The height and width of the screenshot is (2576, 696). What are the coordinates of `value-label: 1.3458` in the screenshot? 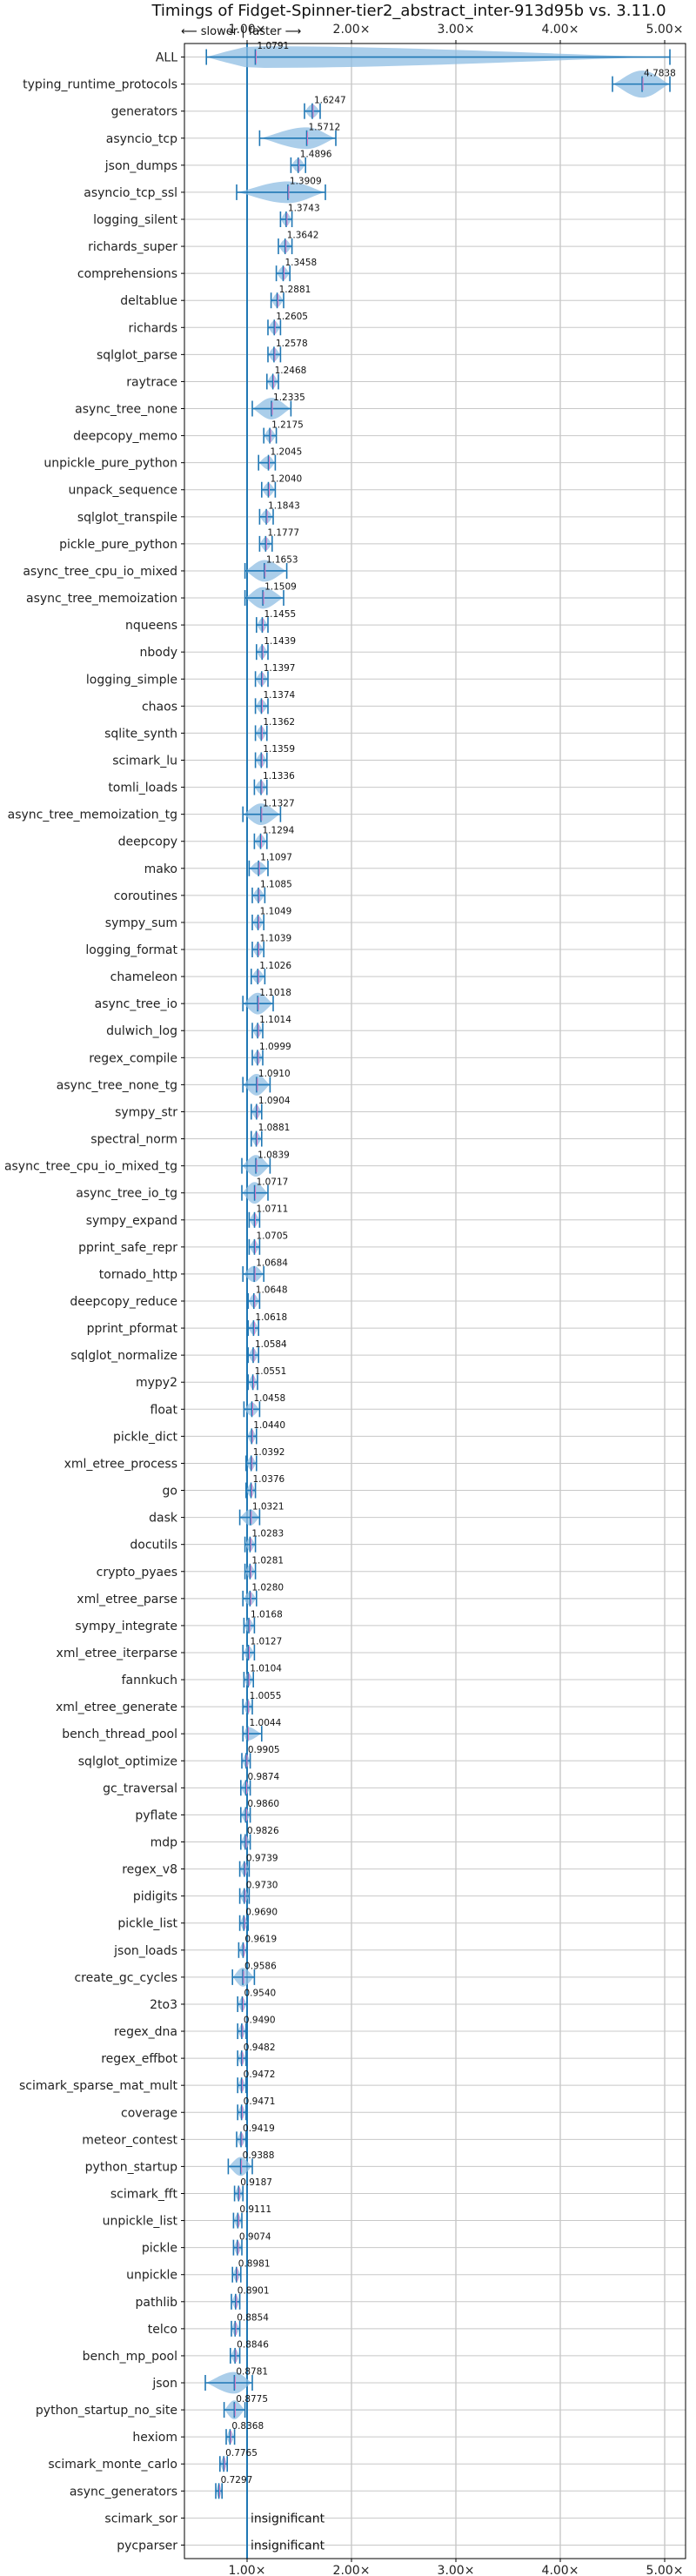 It's located at (300, 263).